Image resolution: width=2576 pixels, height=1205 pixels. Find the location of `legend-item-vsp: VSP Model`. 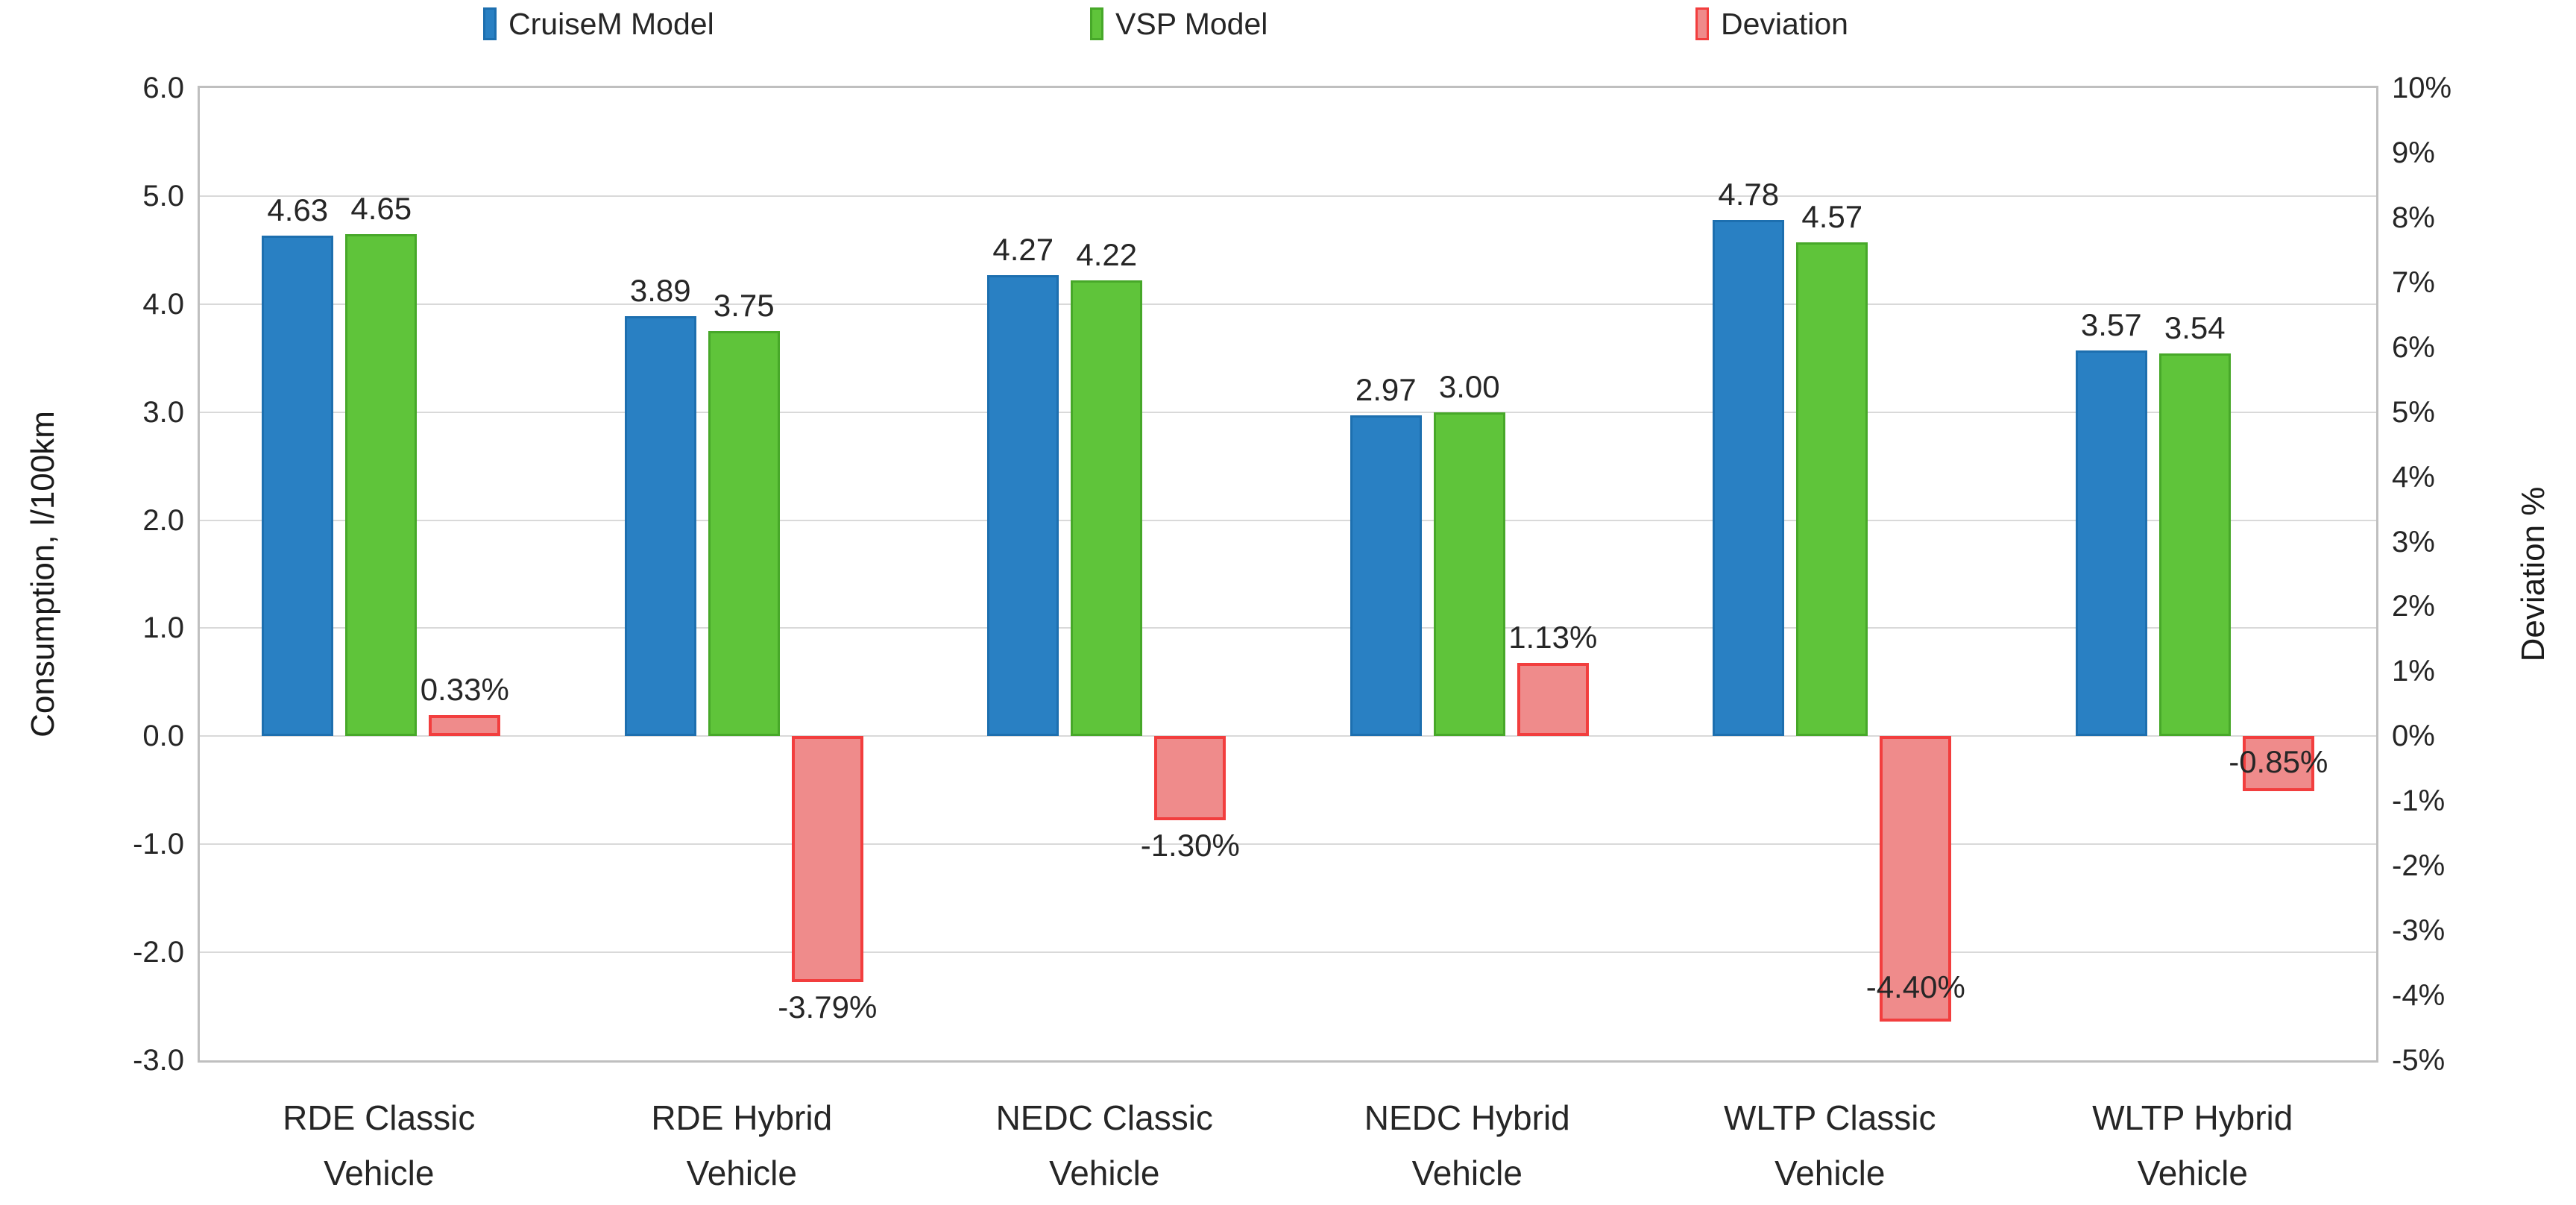

legend-item-vsp: VSP Model is located at coordinates (1178, 24).